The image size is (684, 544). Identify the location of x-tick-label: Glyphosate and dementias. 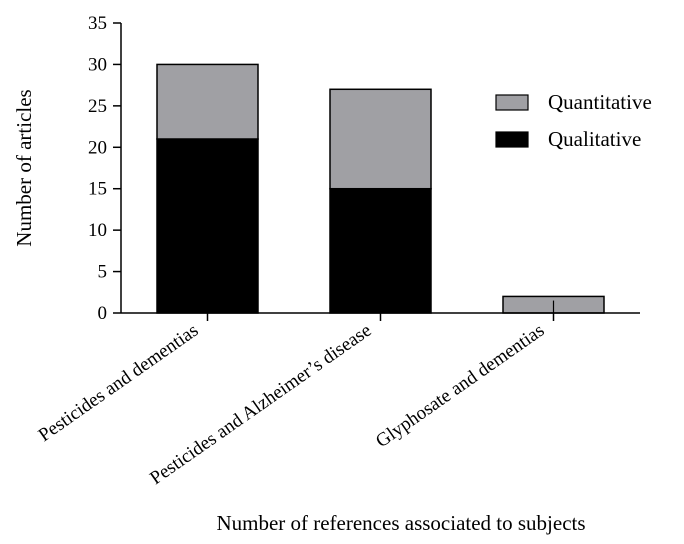
(460, 386).